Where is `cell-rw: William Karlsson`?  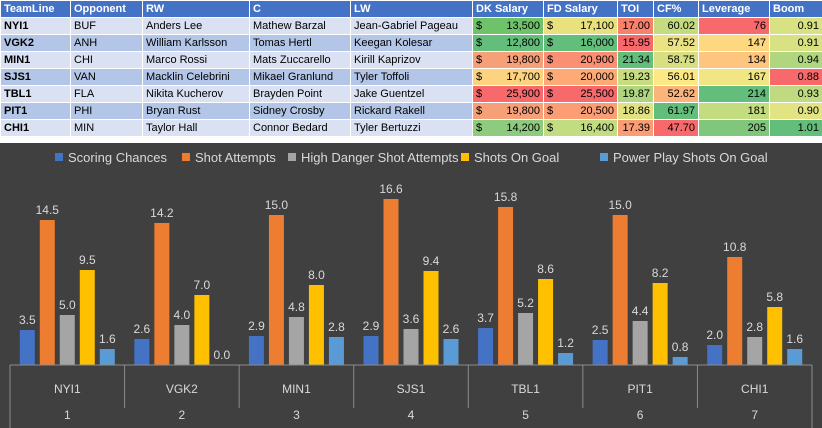 cell-rw: William Karlsson is located at coordinates (196, 43).